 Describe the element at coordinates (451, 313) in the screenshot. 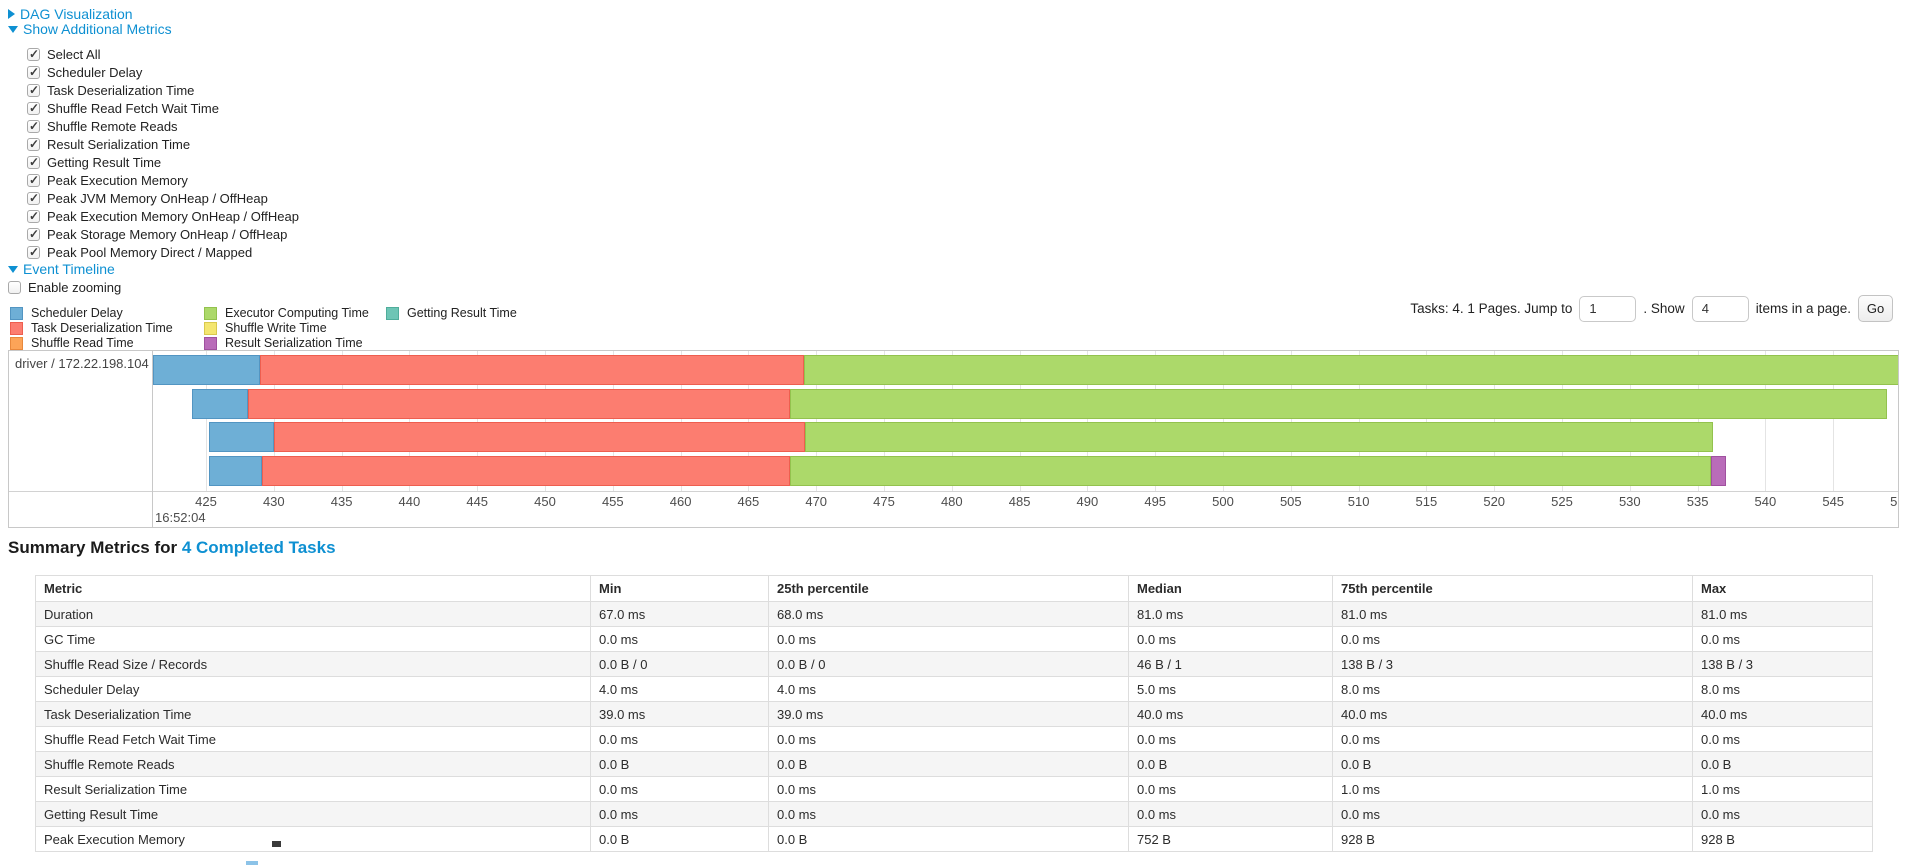

I see `legend-column: Getting Result Time` at that location.